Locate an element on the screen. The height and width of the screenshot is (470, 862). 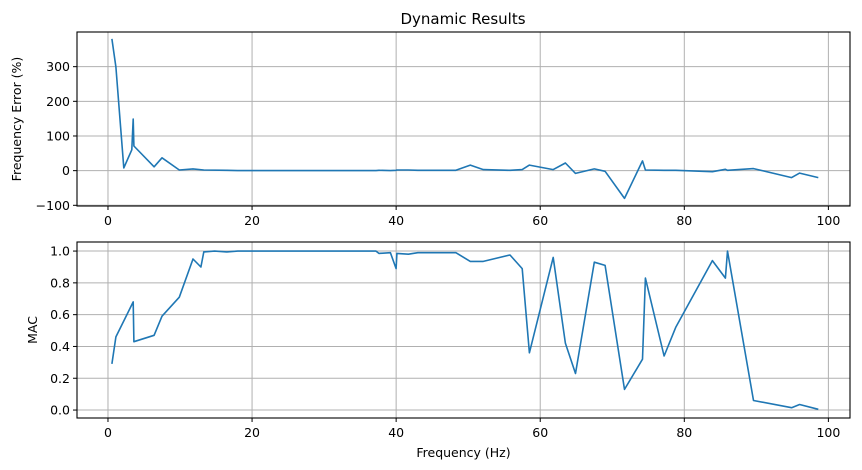
x-axis-label: Frequency (Hz) is located at coordinates (463, 452).